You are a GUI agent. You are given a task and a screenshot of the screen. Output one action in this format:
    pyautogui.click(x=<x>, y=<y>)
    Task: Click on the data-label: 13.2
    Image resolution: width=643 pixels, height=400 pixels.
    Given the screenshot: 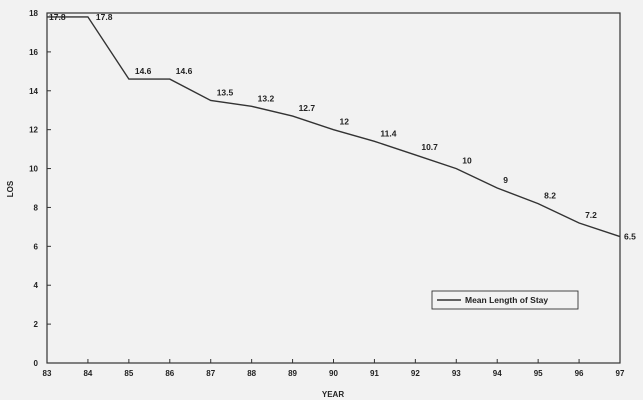 What is the action you would take?
    pyautogui.click(x=266, y=98)
    